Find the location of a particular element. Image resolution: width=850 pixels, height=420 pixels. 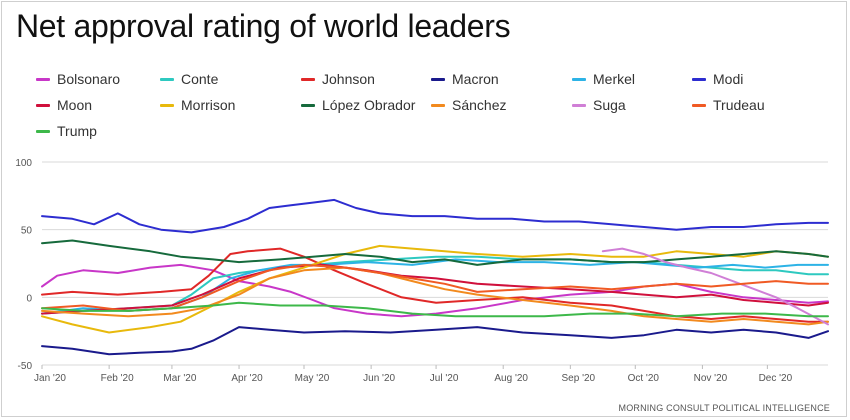

legend-item-conte: Conte is located at coordinates (189, 79).